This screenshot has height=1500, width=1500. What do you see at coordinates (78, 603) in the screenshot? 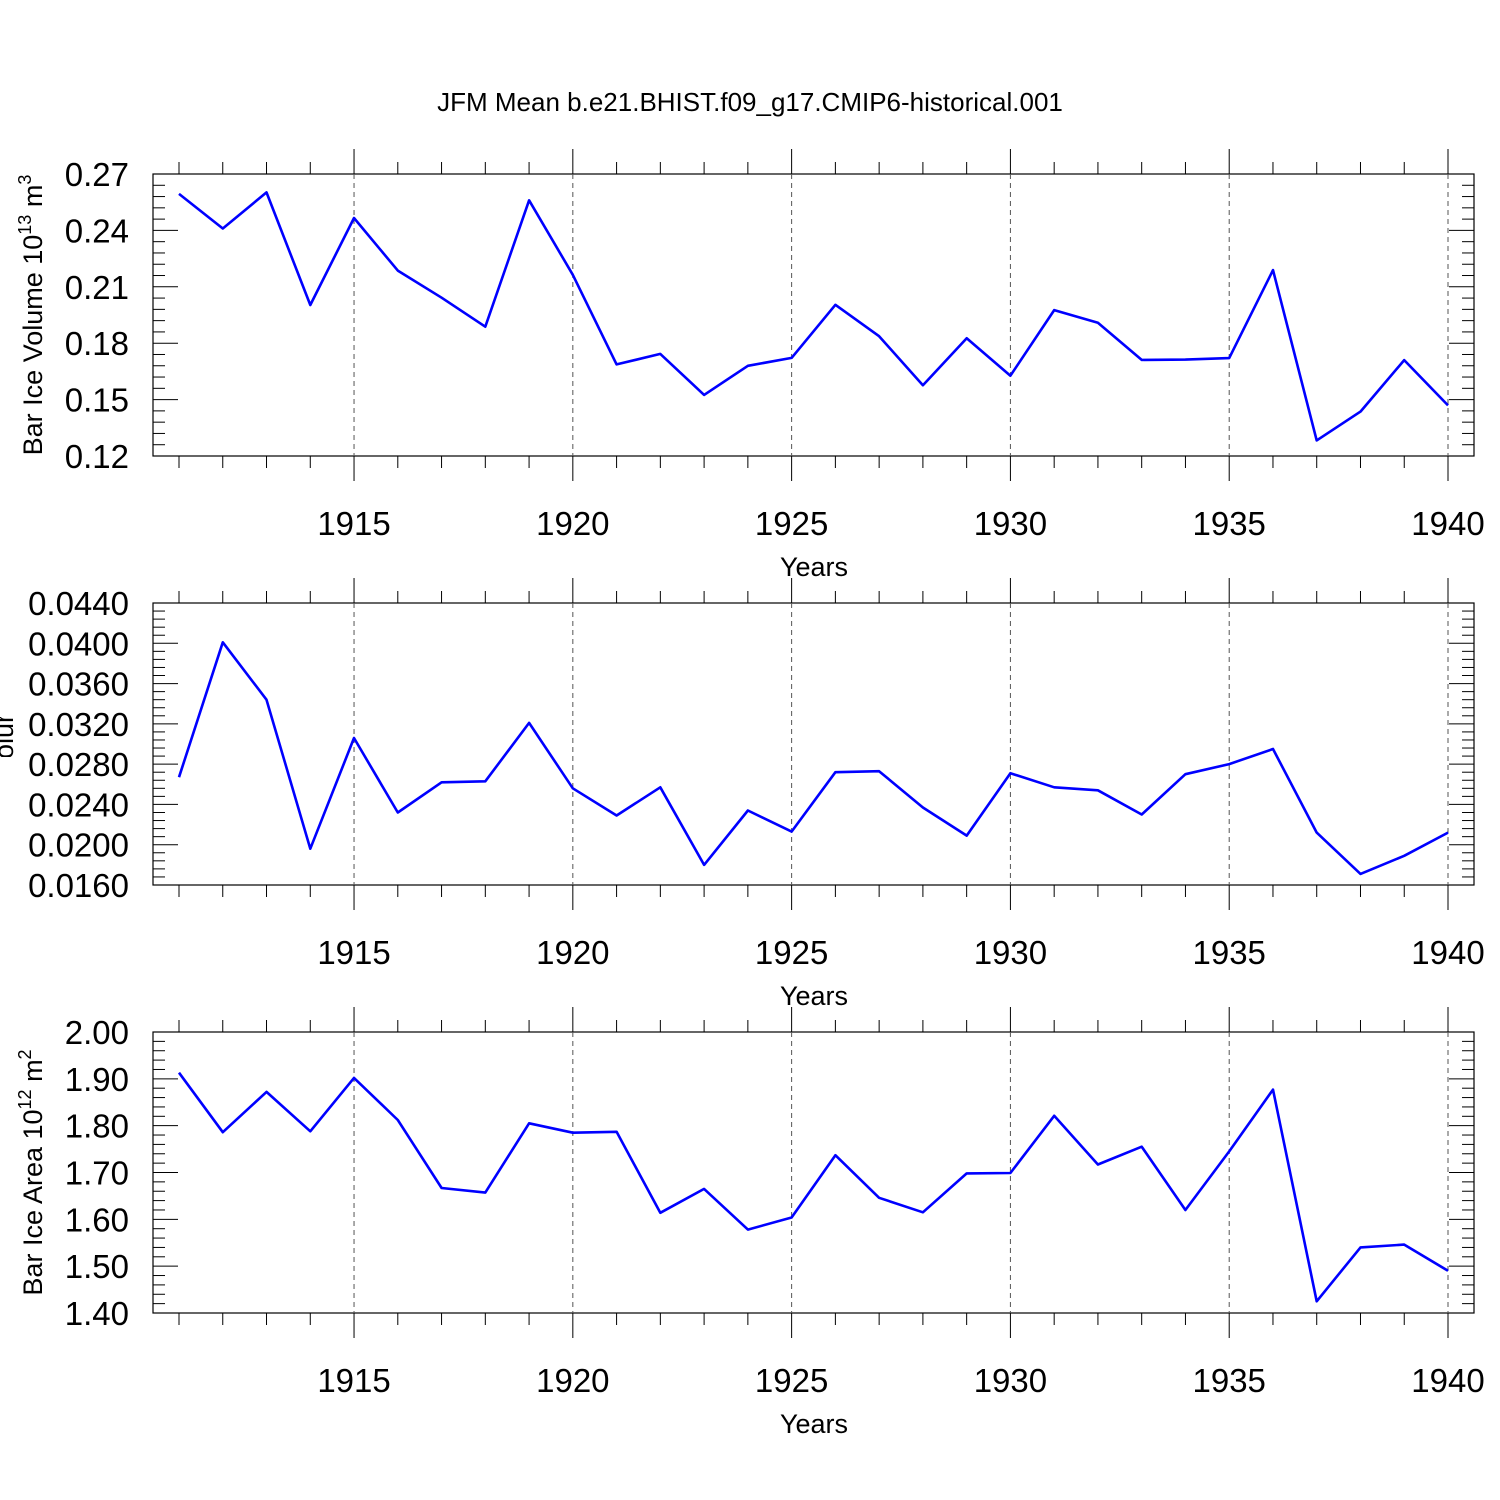
I see `y-tick-label: 0.0440` at bounding box center [78, 603].